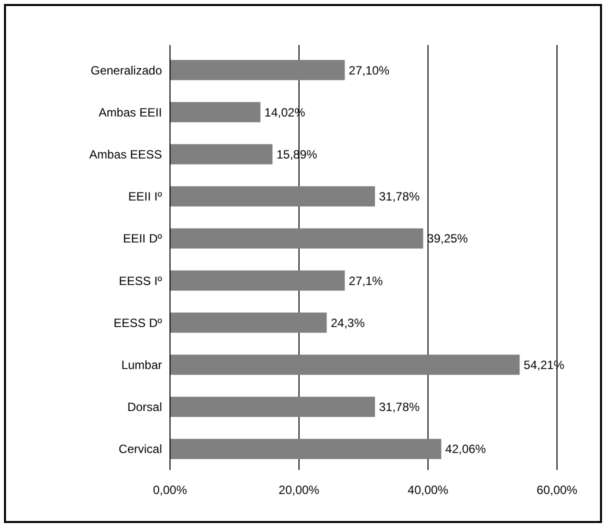 This screenshot has height=527, width=606. Describe the element at coordinates (130, 112) in the screenshot. I see `y-tick-label: Ambas EEII` at that location.